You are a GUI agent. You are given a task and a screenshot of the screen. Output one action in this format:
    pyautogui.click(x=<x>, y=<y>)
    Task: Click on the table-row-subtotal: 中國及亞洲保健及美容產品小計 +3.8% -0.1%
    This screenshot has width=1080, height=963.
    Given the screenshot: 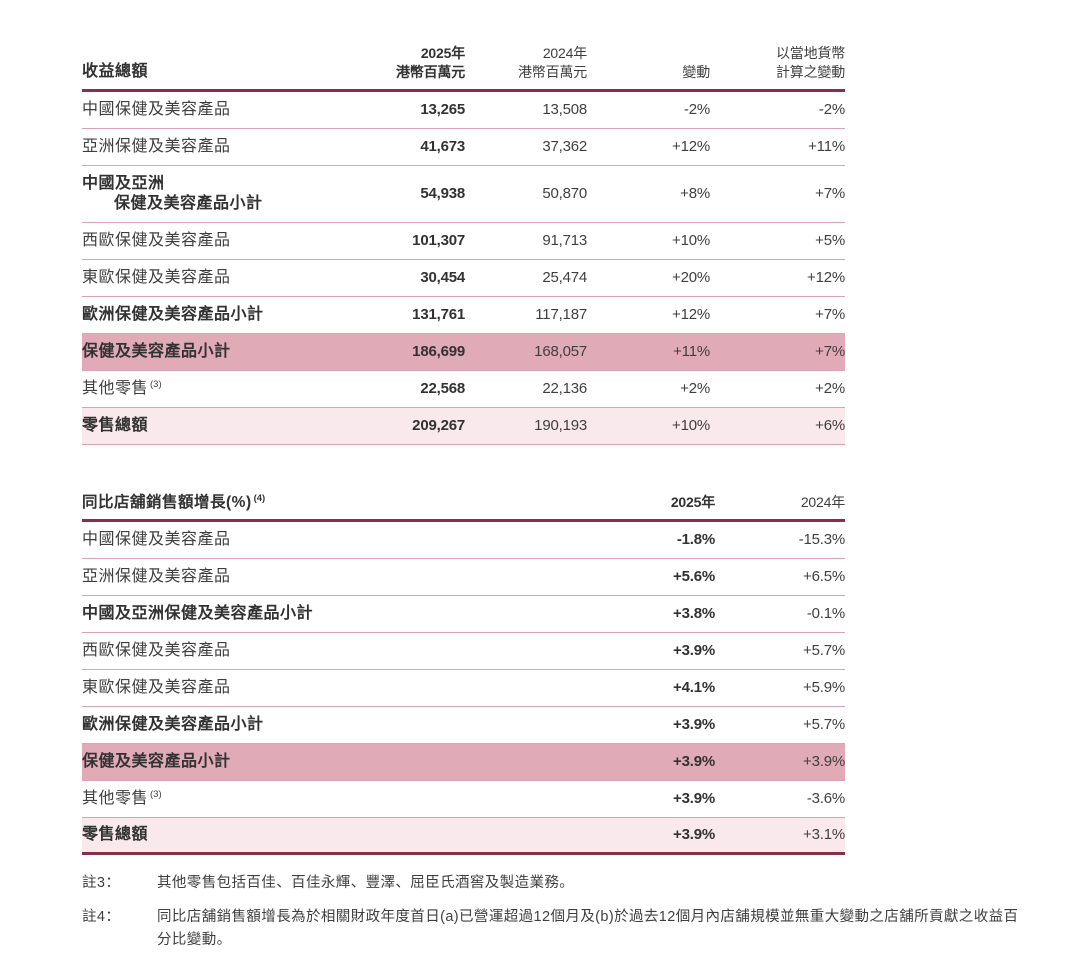 What is the action you would take?
    pyautogui.click(x=463, y=614)
    